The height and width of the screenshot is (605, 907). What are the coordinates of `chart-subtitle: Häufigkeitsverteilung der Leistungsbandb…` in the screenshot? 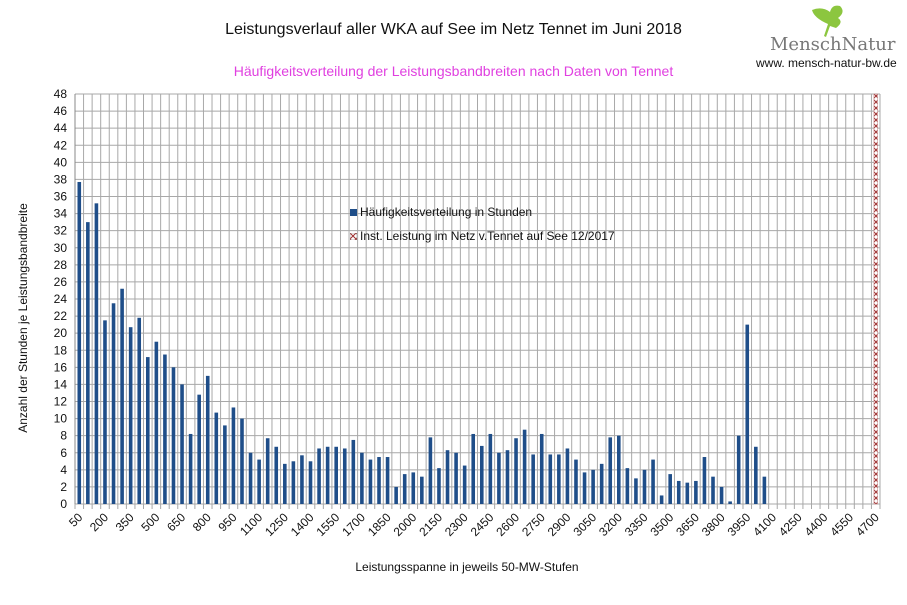 It's located at (453, 71).